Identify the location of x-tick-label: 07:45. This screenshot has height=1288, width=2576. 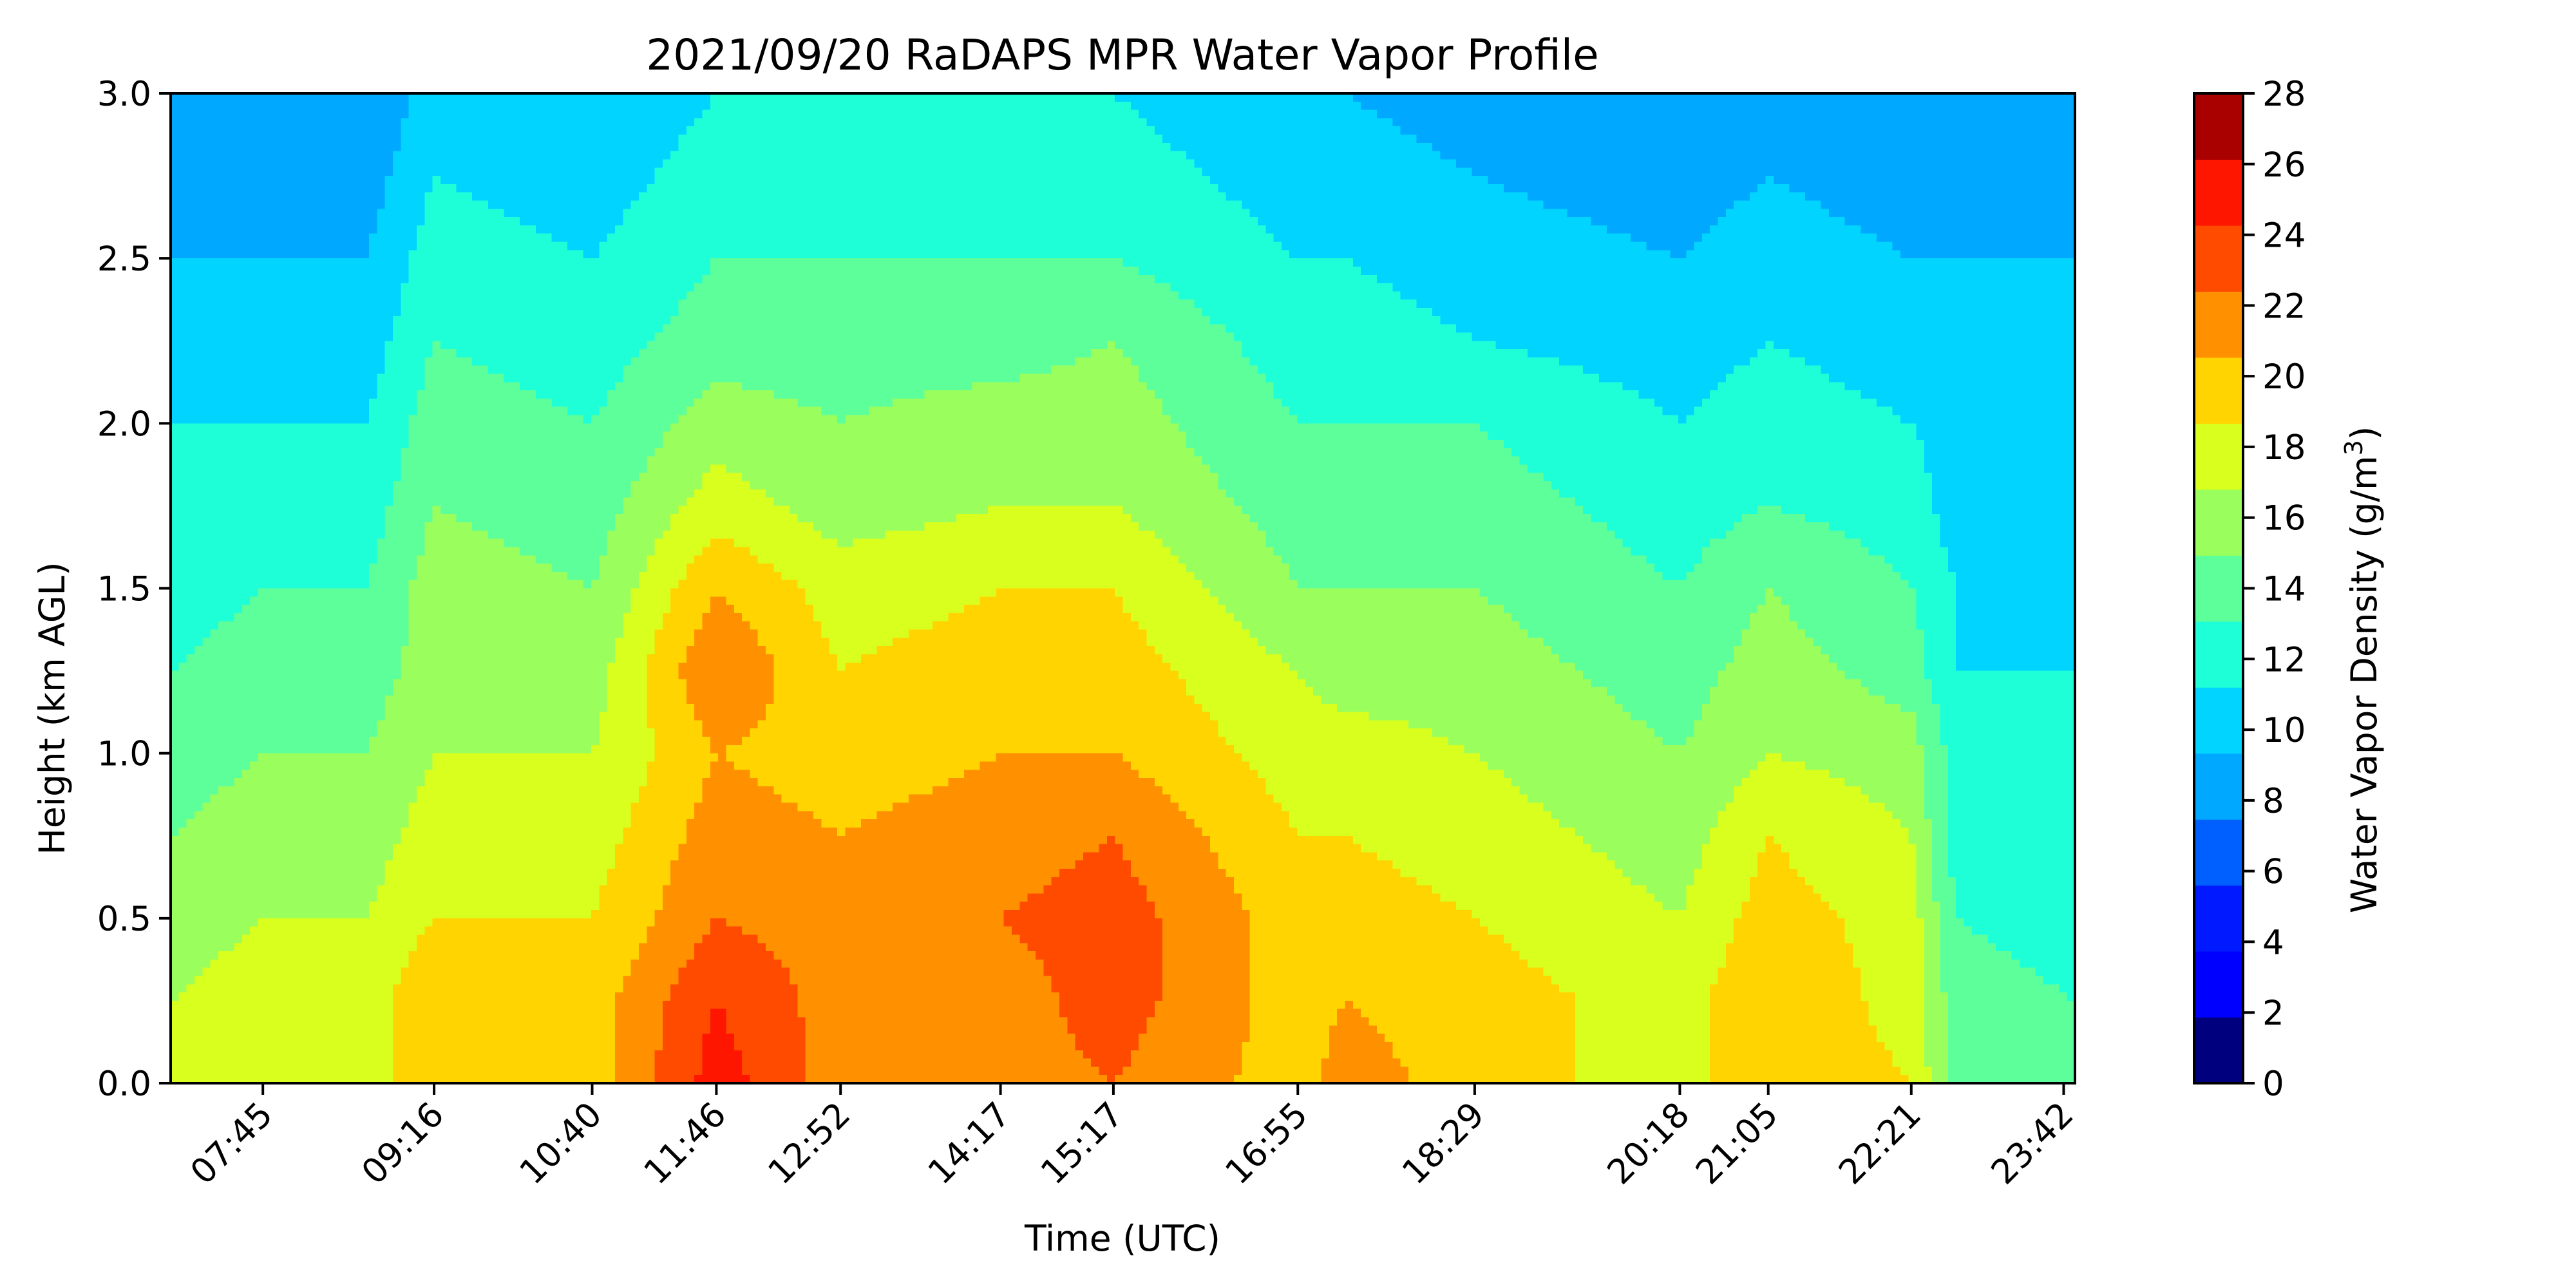
(232, 1143).